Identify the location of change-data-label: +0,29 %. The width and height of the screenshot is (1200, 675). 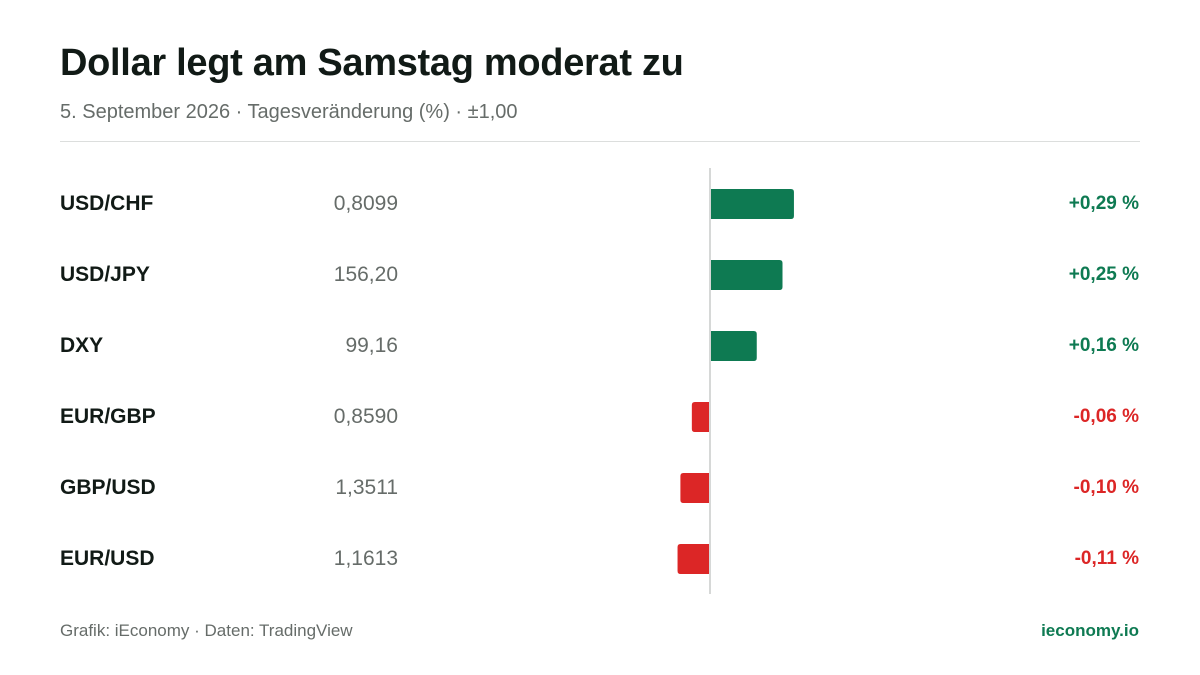
(1103, 203).